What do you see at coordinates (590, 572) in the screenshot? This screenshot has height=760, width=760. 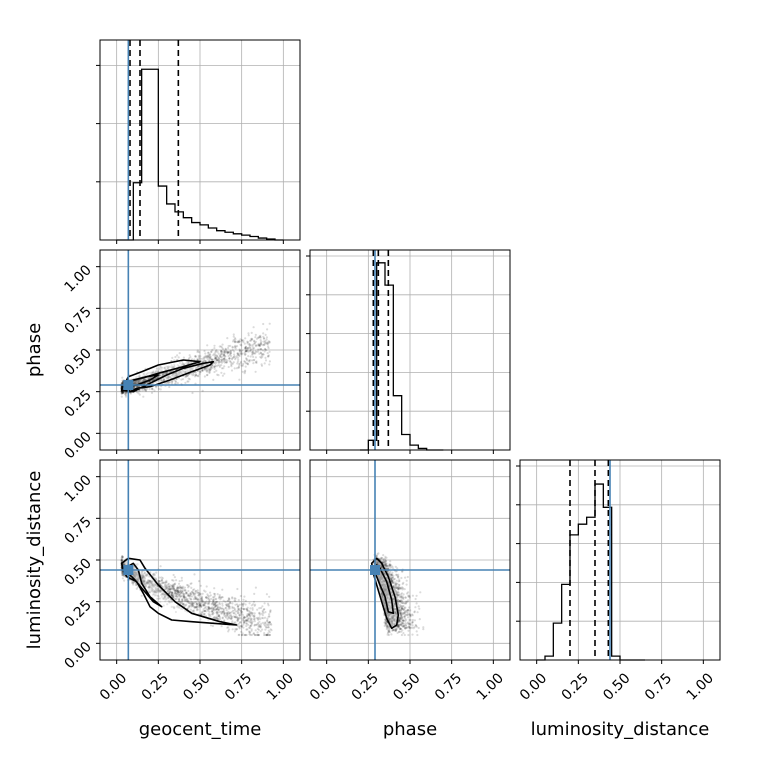 I see `hist-step-luminosity-distance` at bounding box center [590, 572].